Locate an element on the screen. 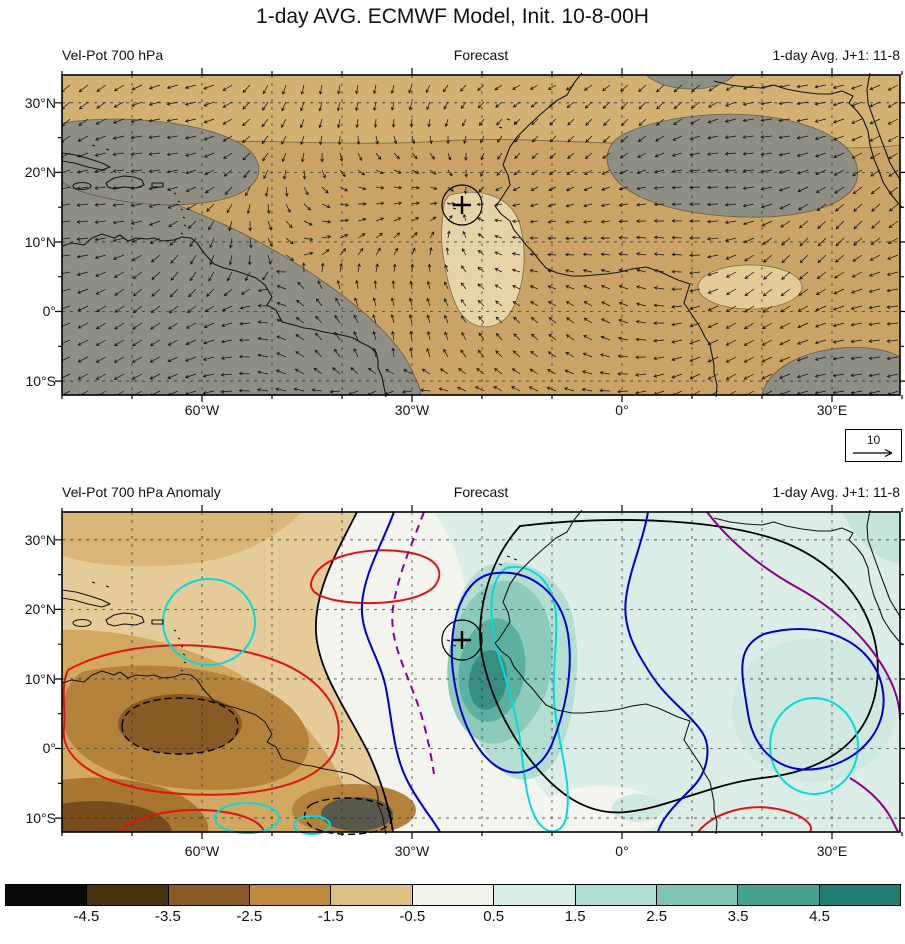 This screenshot has width=905, height=944. colorbar-tick-label: -1.5 is located at coordinates (330, 916).